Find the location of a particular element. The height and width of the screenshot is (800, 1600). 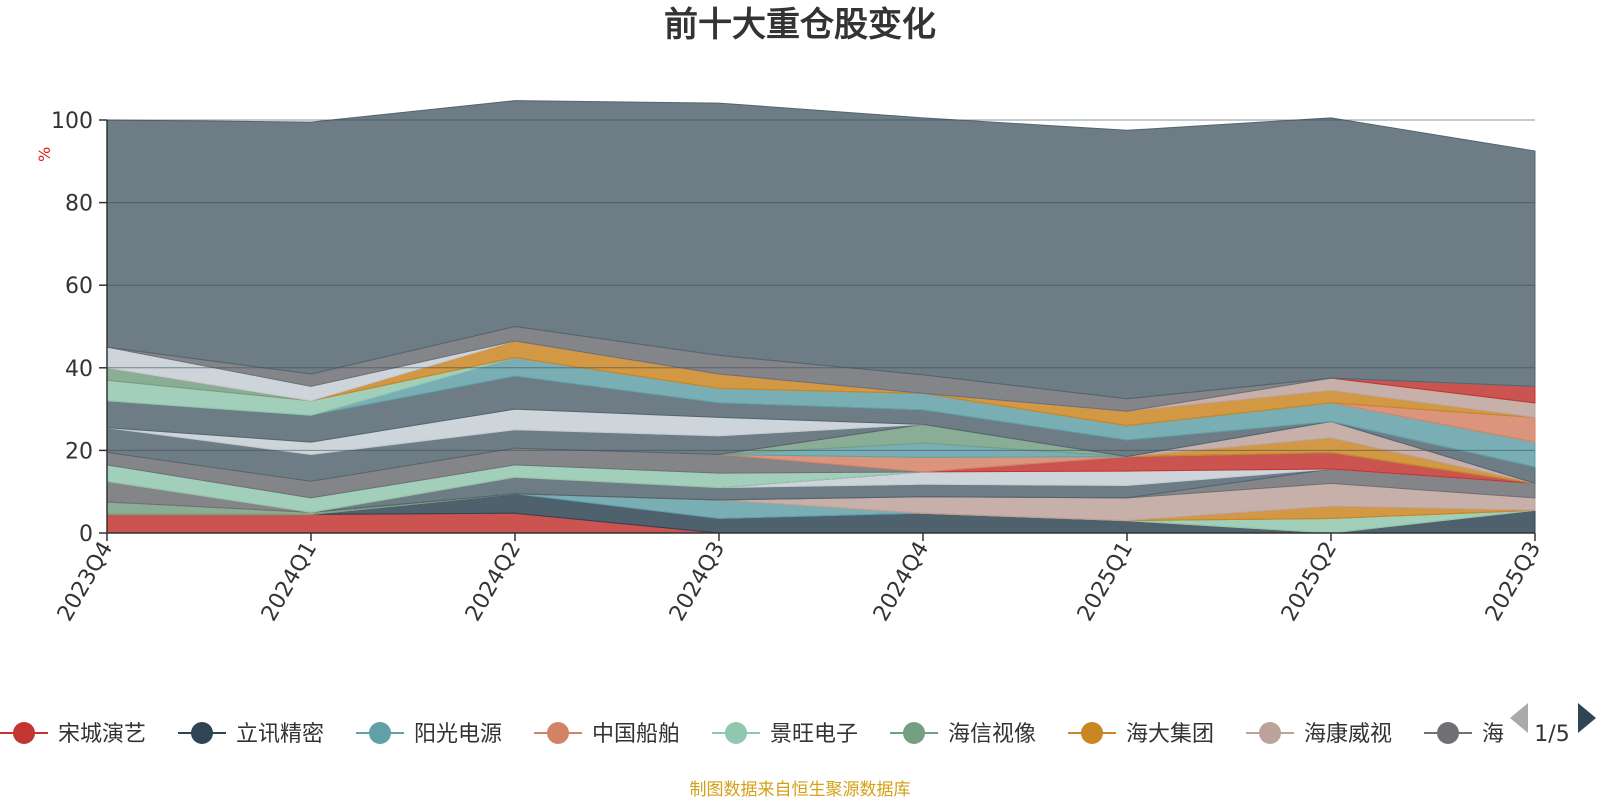

legend-page-indicator: 1/5 is located at coordinates (1551, 734).